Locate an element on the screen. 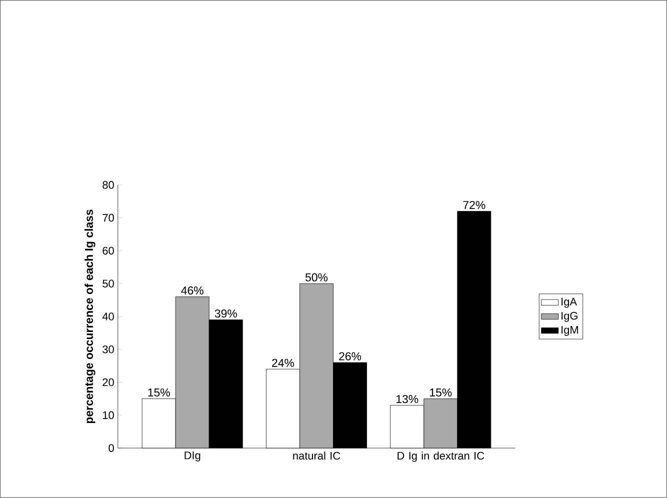 The image size is (667, 498). x-tick-label: D Ig in dextran IC is located at coordinates (441, 457).